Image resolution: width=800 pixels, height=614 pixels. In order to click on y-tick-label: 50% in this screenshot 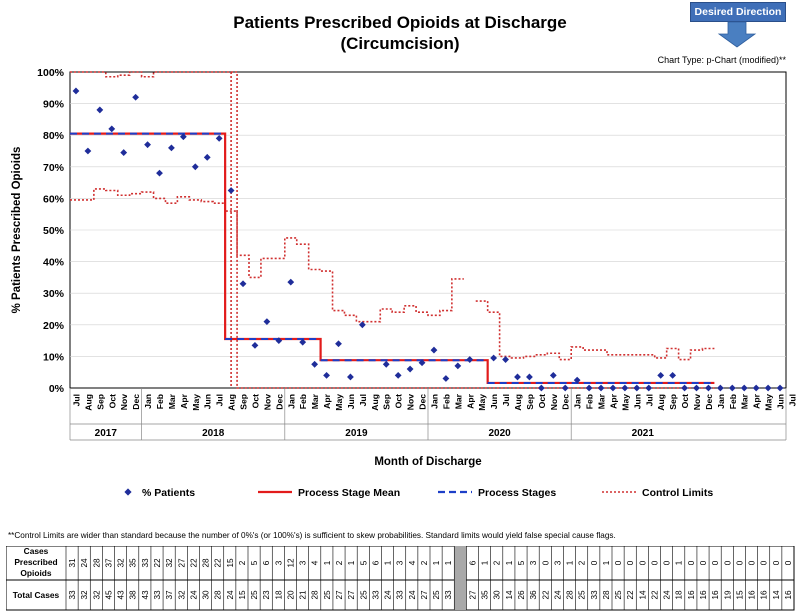, I will do `click(54, 231)`.